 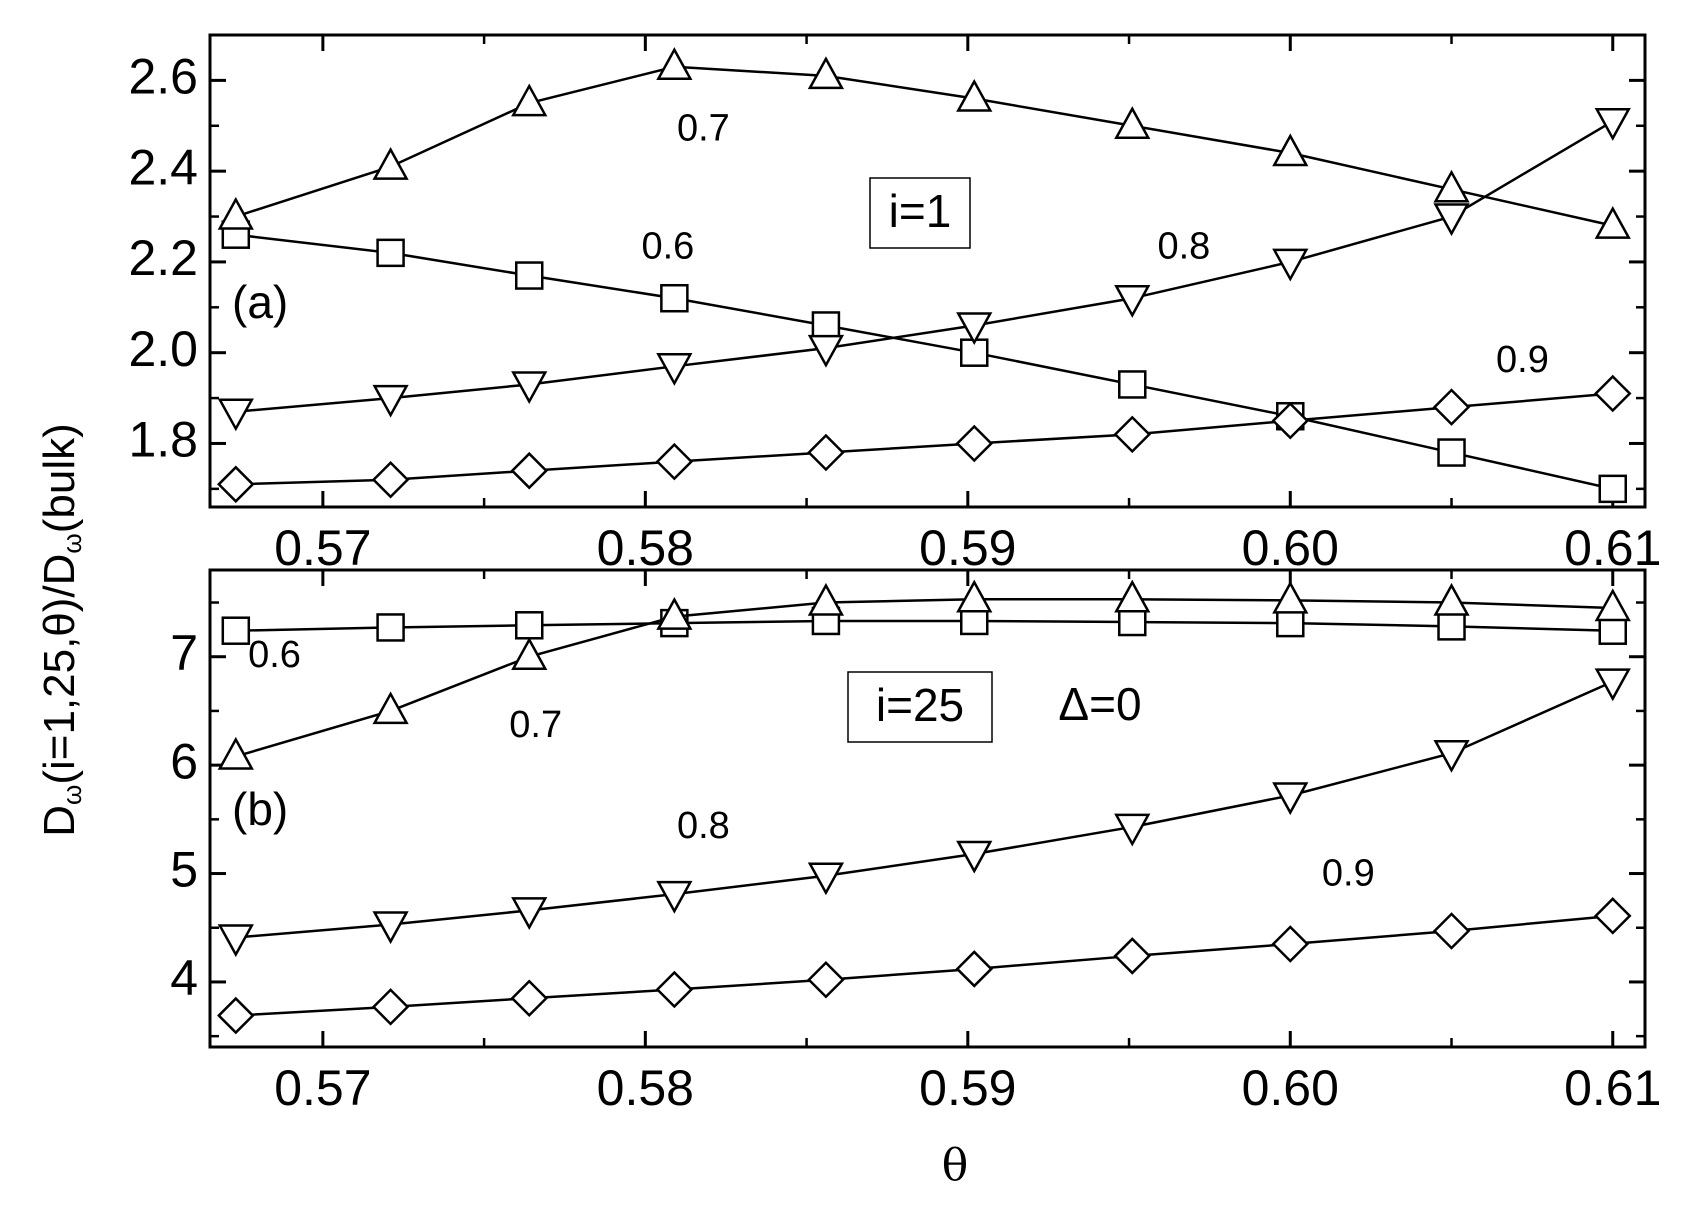 I want to click on panel-label: (b), so click(x=260, y=809).